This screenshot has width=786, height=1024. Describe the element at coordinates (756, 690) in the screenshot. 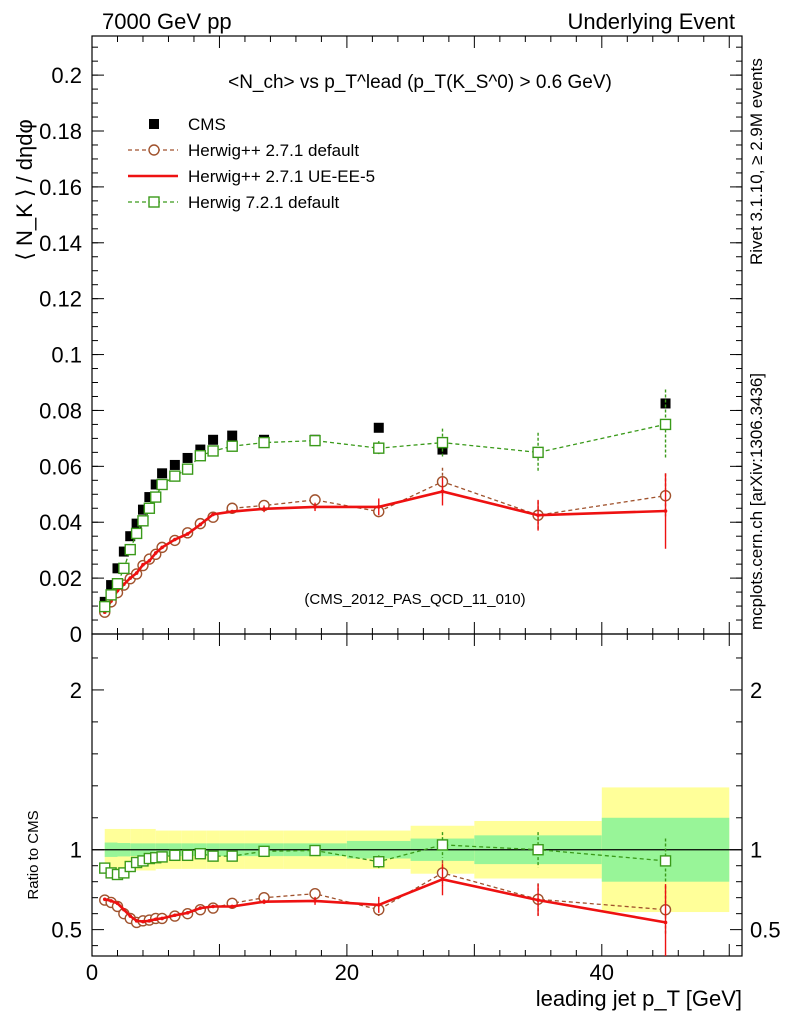

I see `ratio-y-tick-label-right: 2` at that location.